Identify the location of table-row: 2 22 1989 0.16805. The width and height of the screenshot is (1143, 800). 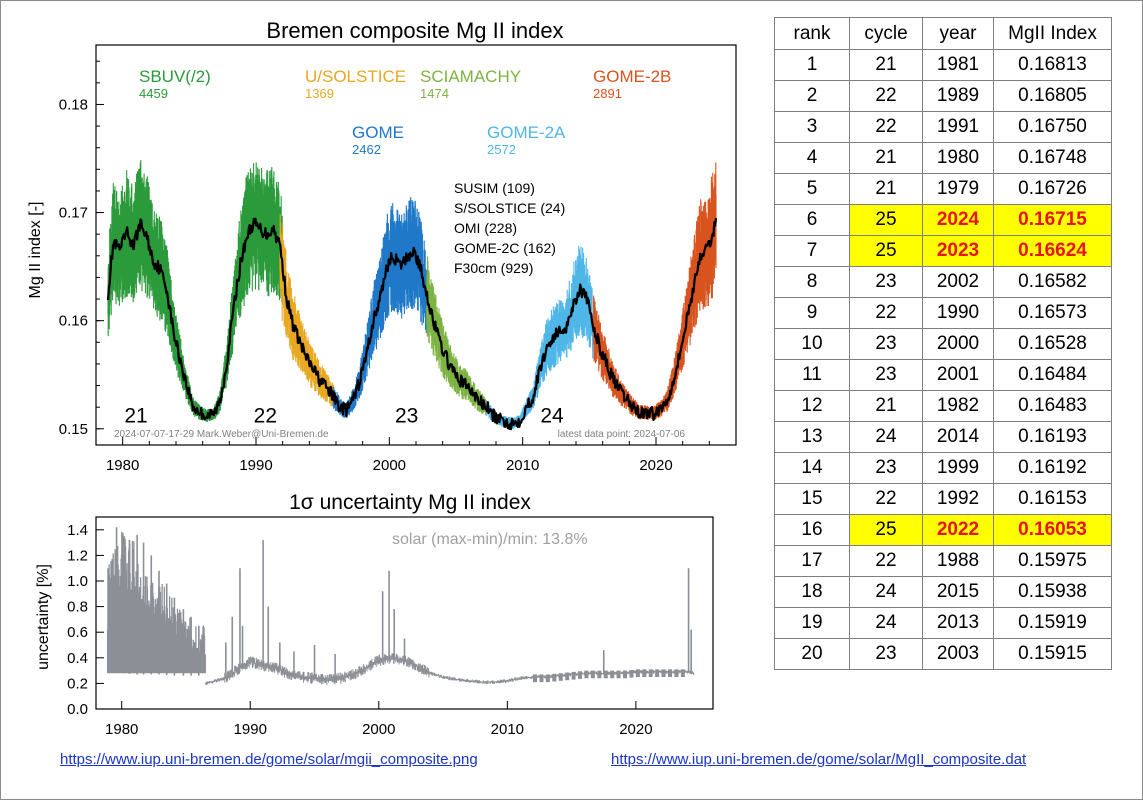
(943, 96).